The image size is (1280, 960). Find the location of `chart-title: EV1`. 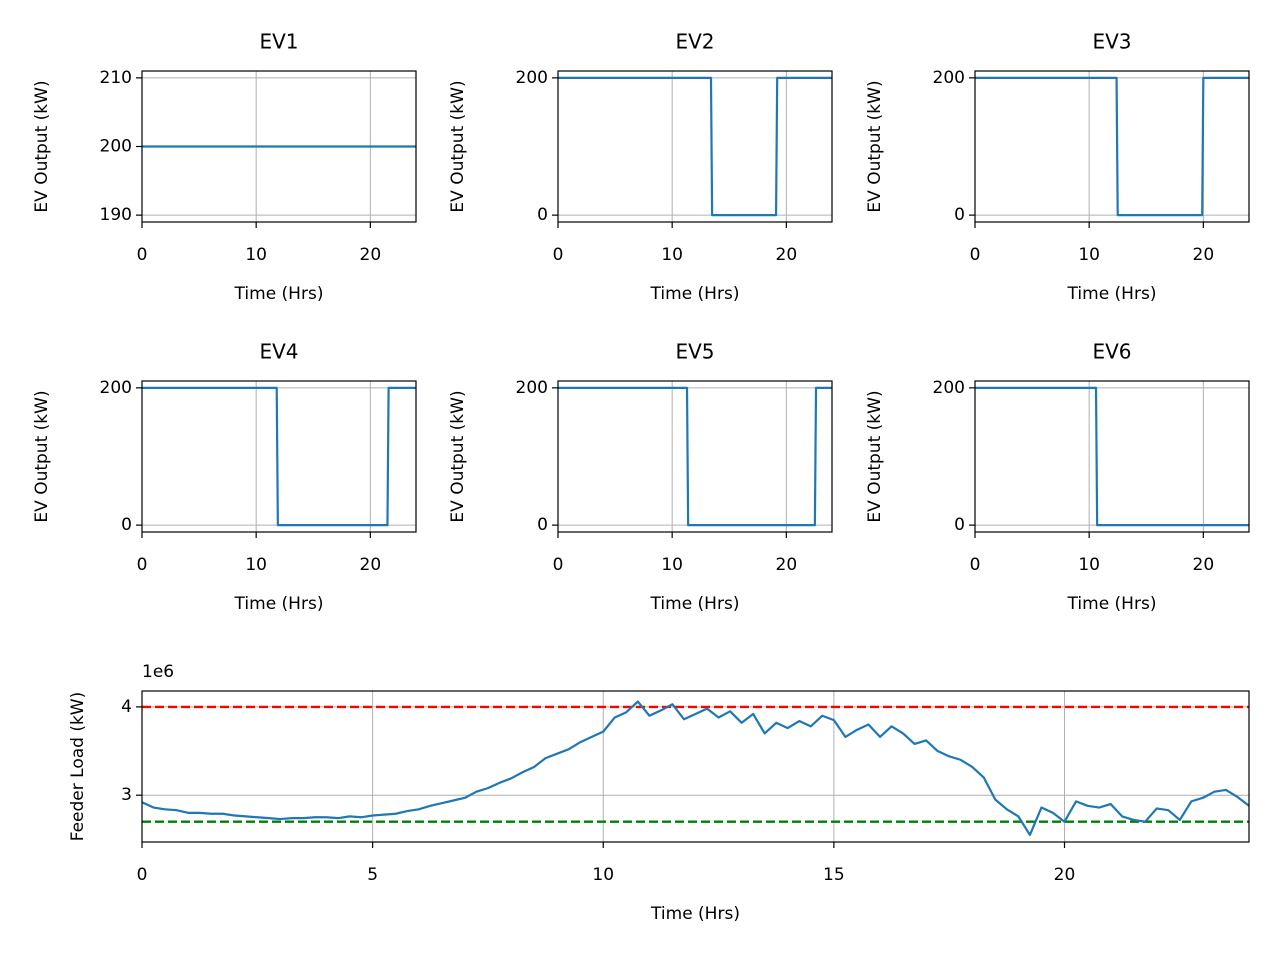

chart-title: EV1 is located at coordinates (278, 42).